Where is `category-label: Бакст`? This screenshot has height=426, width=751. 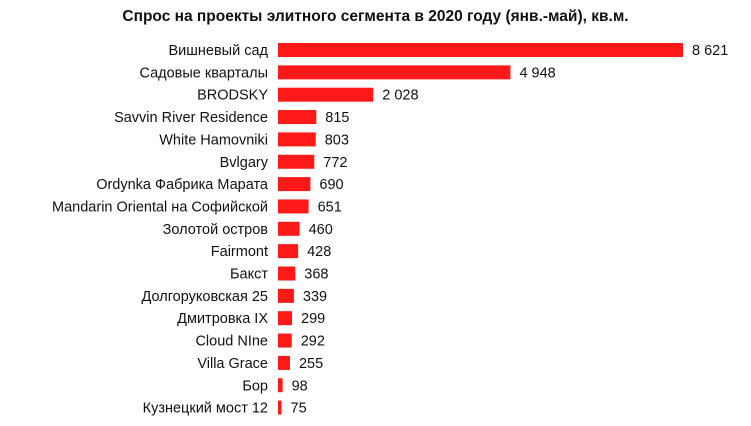 category-label: Бакст is located at coordinates (249, 275).